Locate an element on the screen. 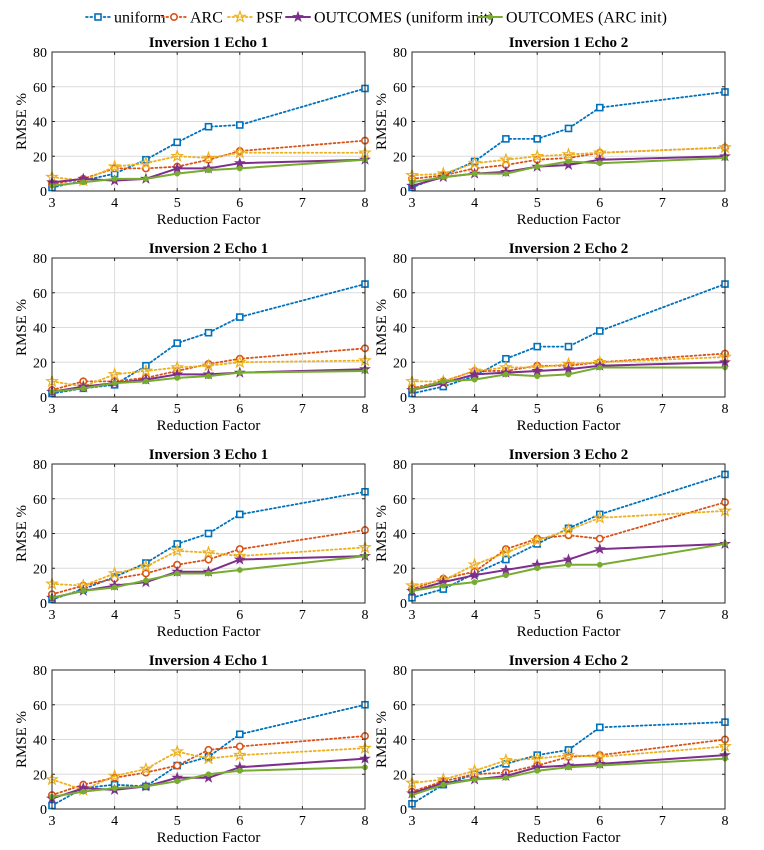 The image size is (764, 850). legend-label: PSF is located at coordinates (269, 18).